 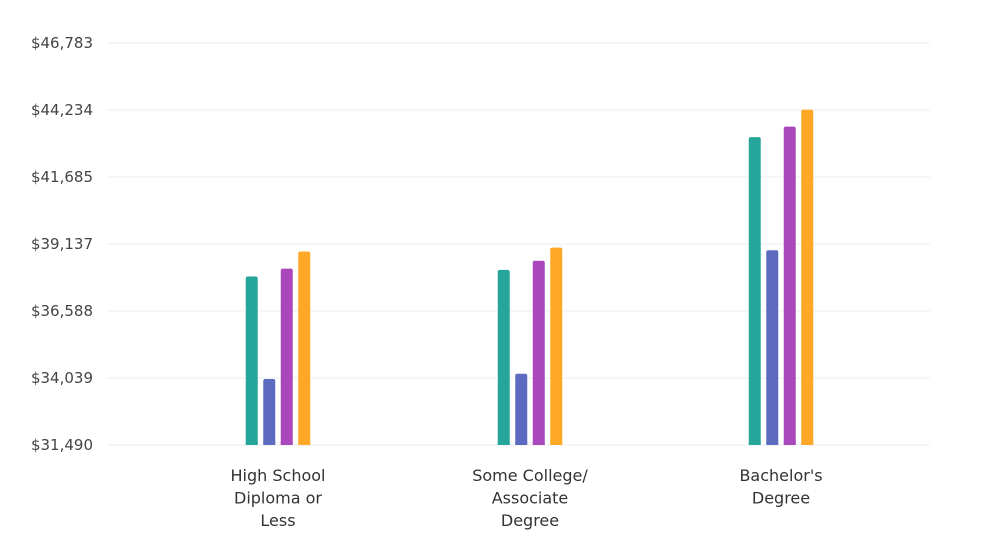 What do you see at coordinates (530, 475) in the screenshot?
I see `x-category-label-line: Some College/` at bounding box center [530, 475].